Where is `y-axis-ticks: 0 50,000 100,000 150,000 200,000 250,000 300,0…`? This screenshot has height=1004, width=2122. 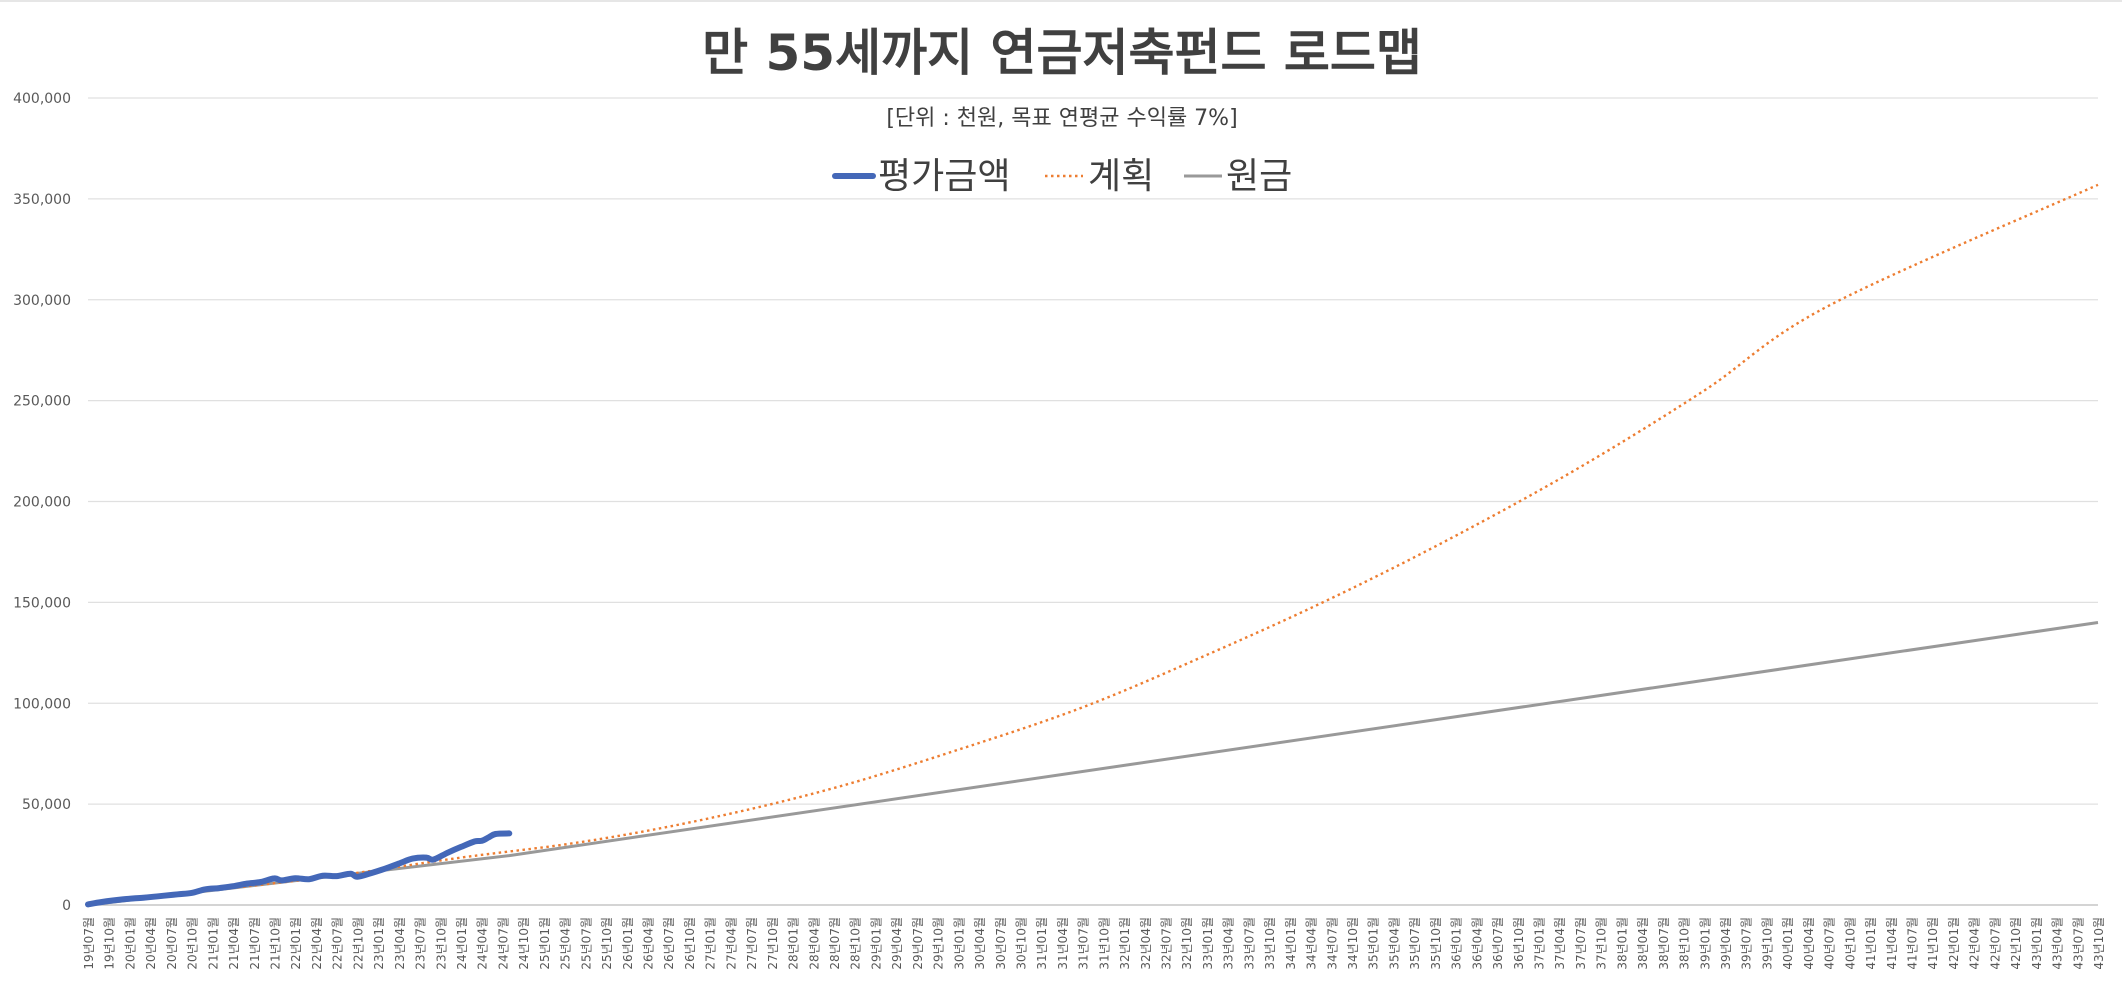 y-axis-ticks: 0 50,000 100,000 150,000 200,000 250,000 300,0… is located at coordinates (42, 502).